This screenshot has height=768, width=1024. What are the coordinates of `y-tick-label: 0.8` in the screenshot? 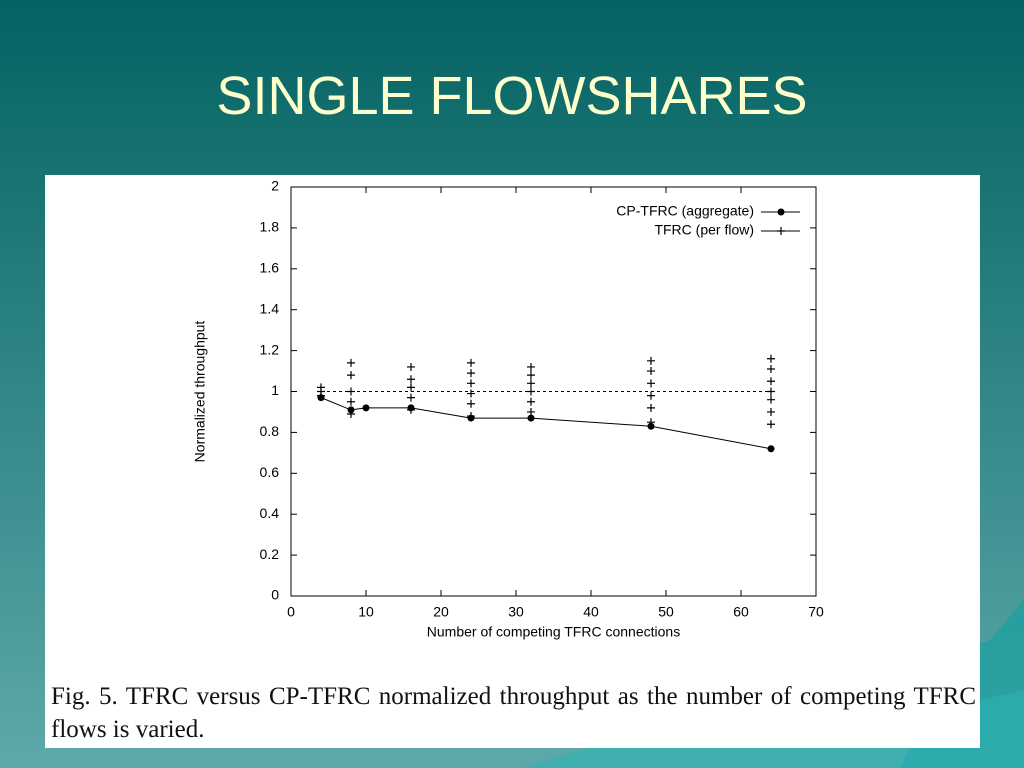 It's located at (270, 431).